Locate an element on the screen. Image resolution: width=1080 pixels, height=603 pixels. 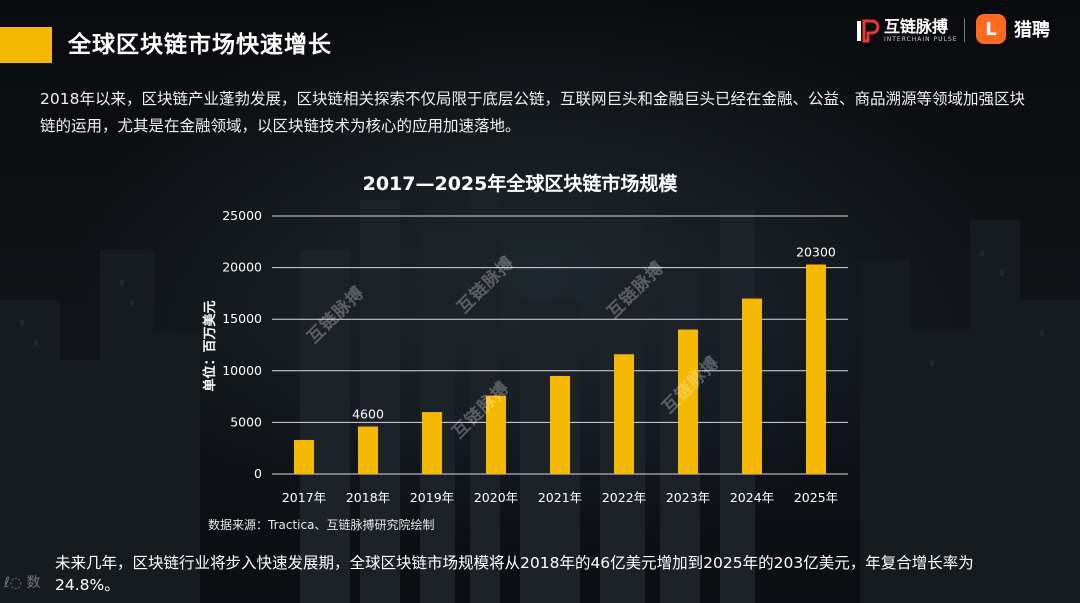
y-tick-label: 5000 is located at coordinates (246, 421).